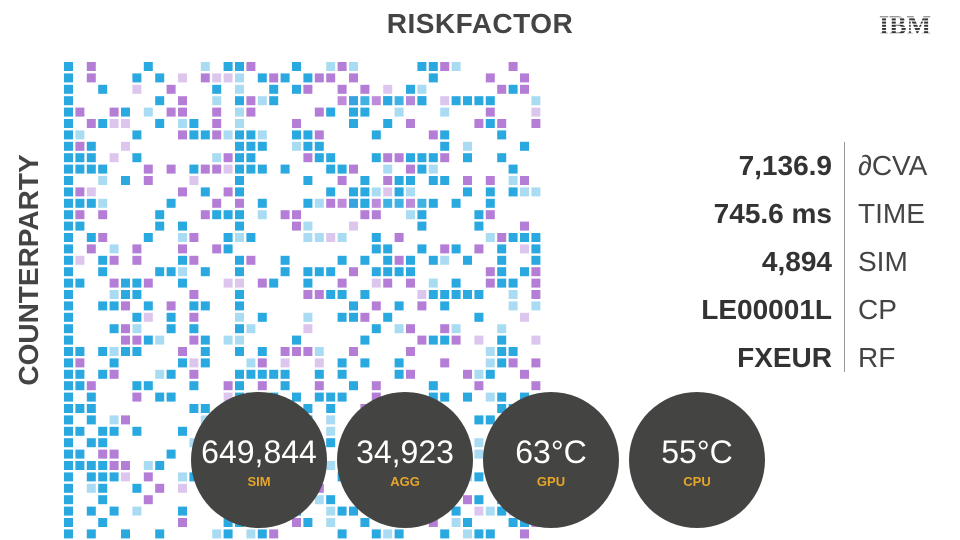  Describe the element at coordinates (405, 481) in the screenshot. I see `bubble-label: AGG` at that location.